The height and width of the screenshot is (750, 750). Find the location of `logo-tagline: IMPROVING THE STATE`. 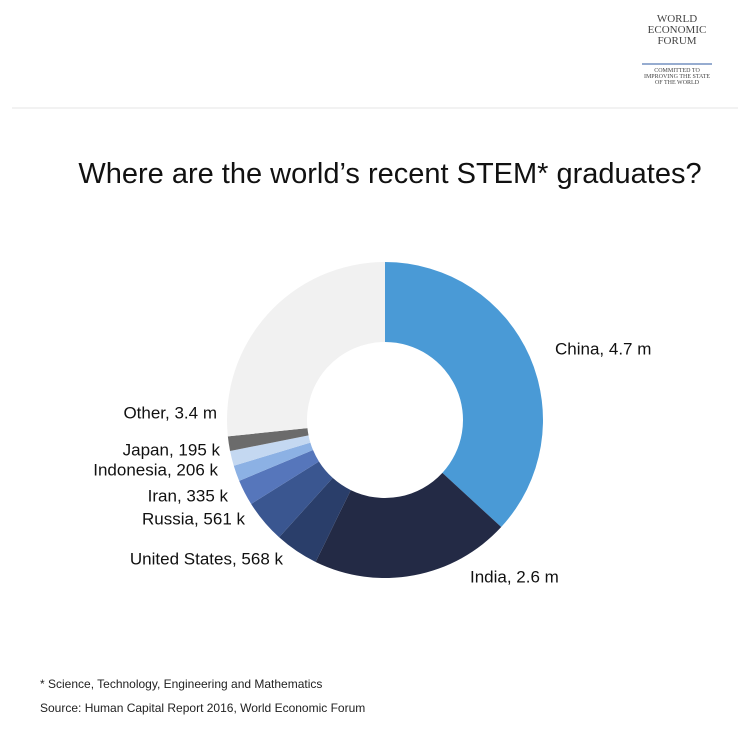

logo-tagline: IMPROVING THE STATE is located at coordinates (677, 77).